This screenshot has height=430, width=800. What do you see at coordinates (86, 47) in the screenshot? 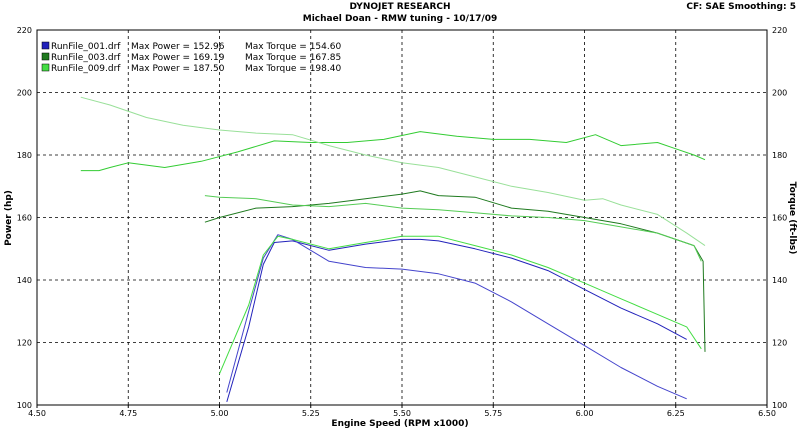
I see `legend-file-run1: RunFile_001.drf` at bounding box center [86, 47].